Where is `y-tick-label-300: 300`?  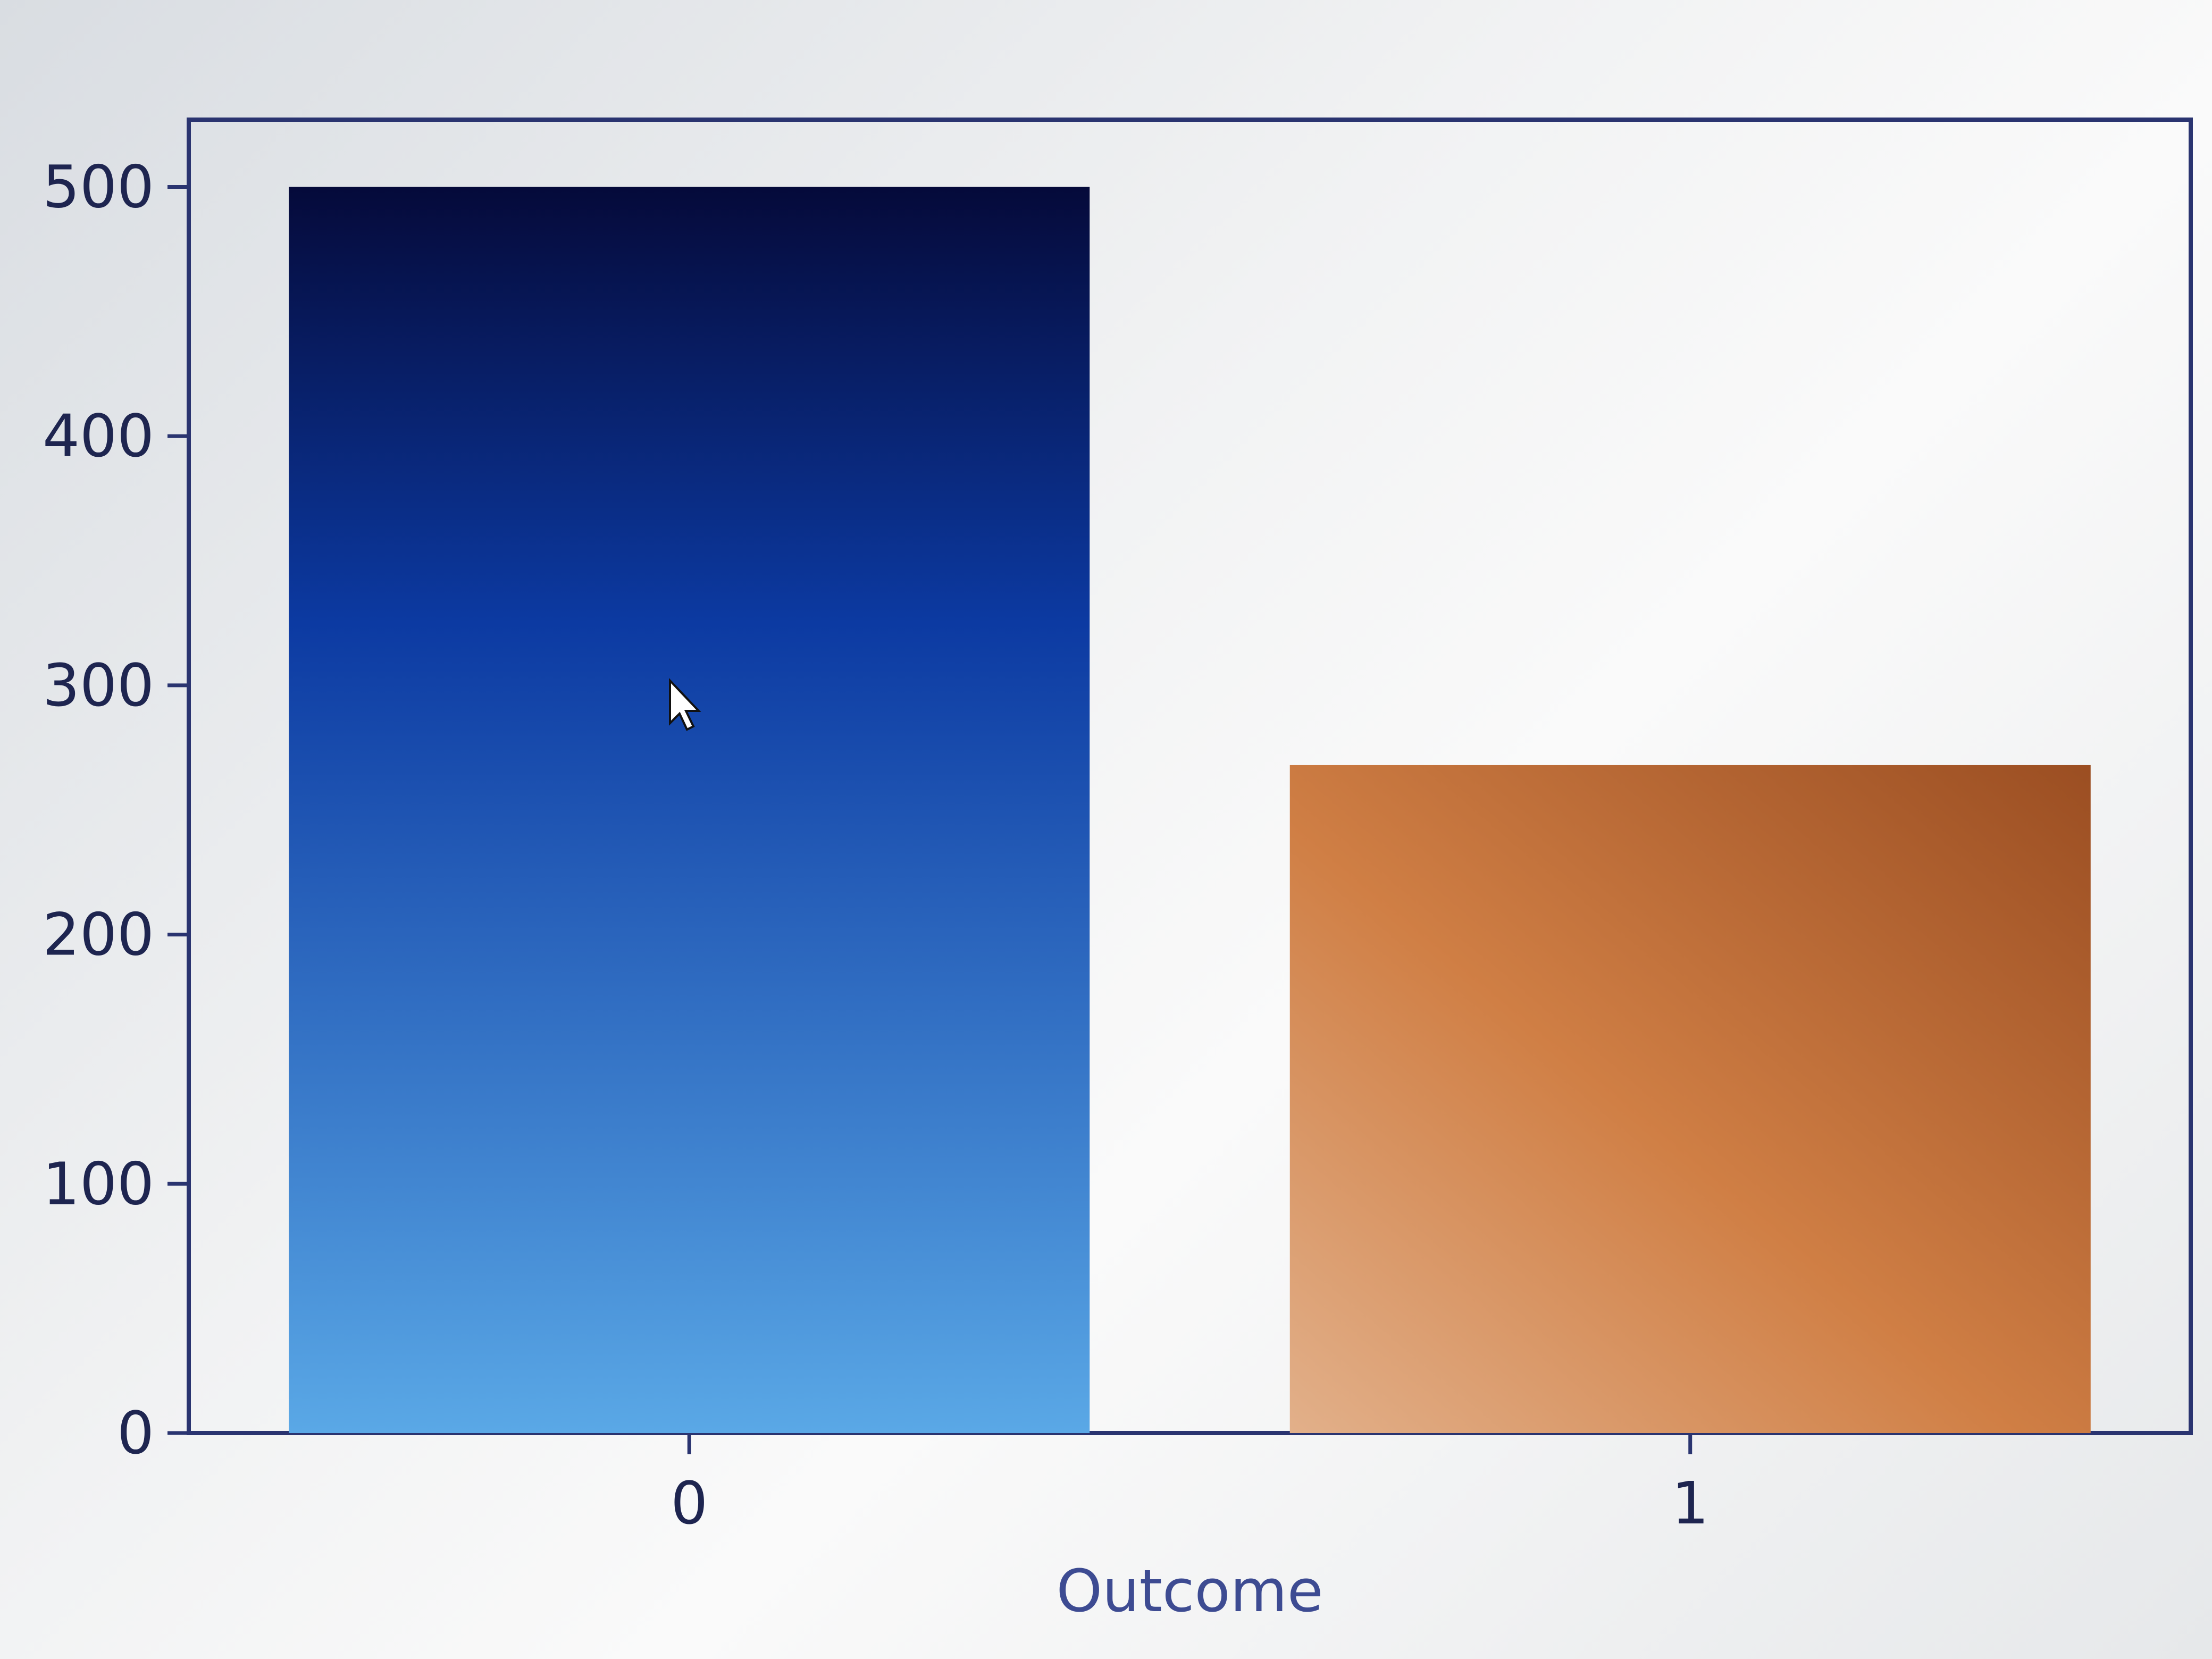 y-tick-label-300: 300 is located at coordinates (98, 685).